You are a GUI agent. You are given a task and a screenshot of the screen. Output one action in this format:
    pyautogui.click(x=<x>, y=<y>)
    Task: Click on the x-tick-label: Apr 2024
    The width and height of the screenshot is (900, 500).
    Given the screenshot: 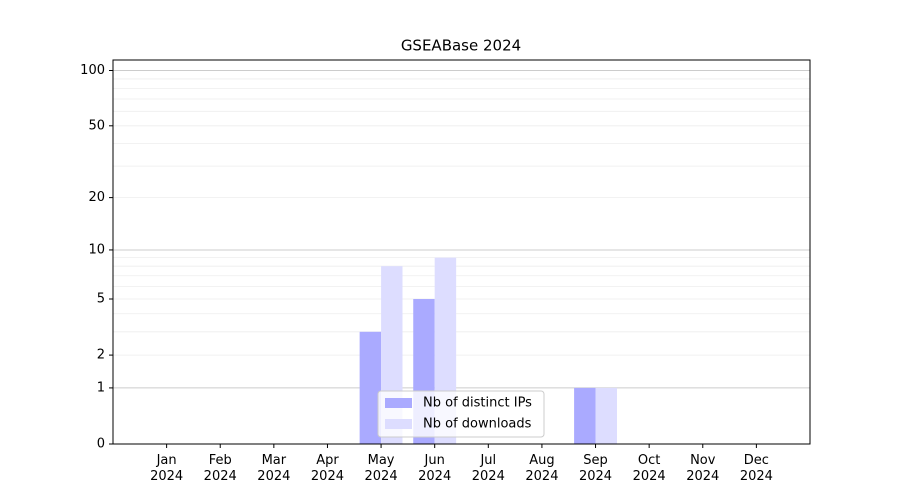 What is the action you would take?
    pyautogui.click(x=327, y=468)
    